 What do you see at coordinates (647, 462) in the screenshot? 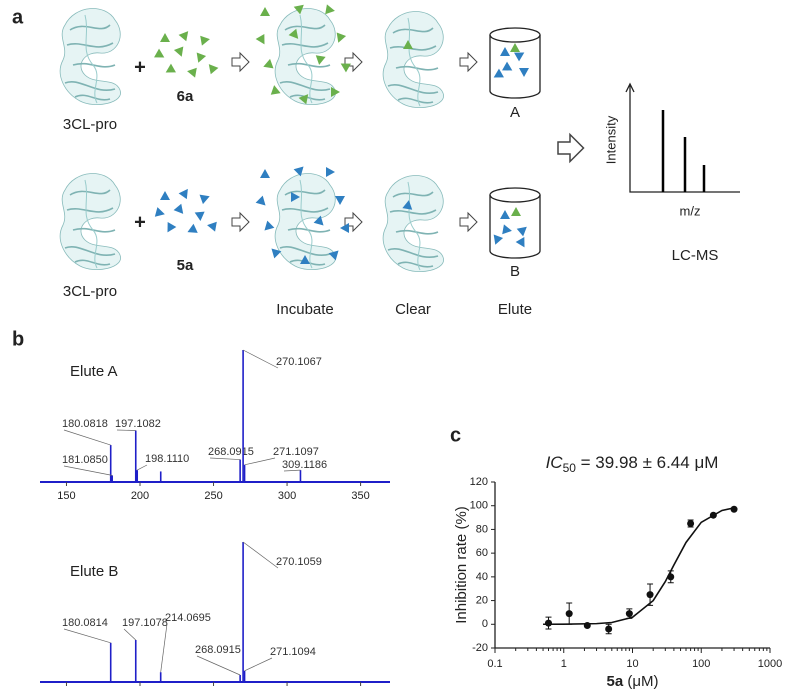
I see `title-part: = 39.98 ± 6.44 μM` at bounding box center [647, 462].